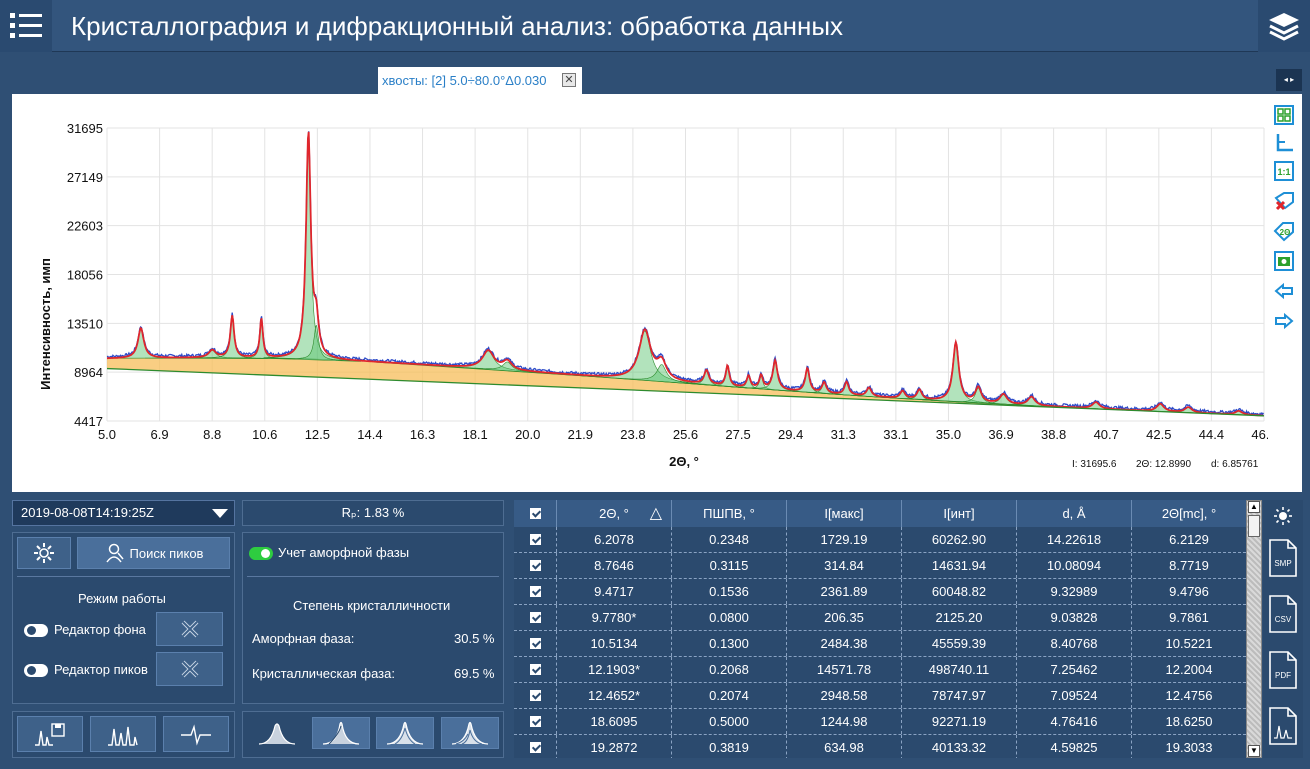  I want to click on amorphous-toggle-label: Учет аморфной фазы, so click(344, 552).